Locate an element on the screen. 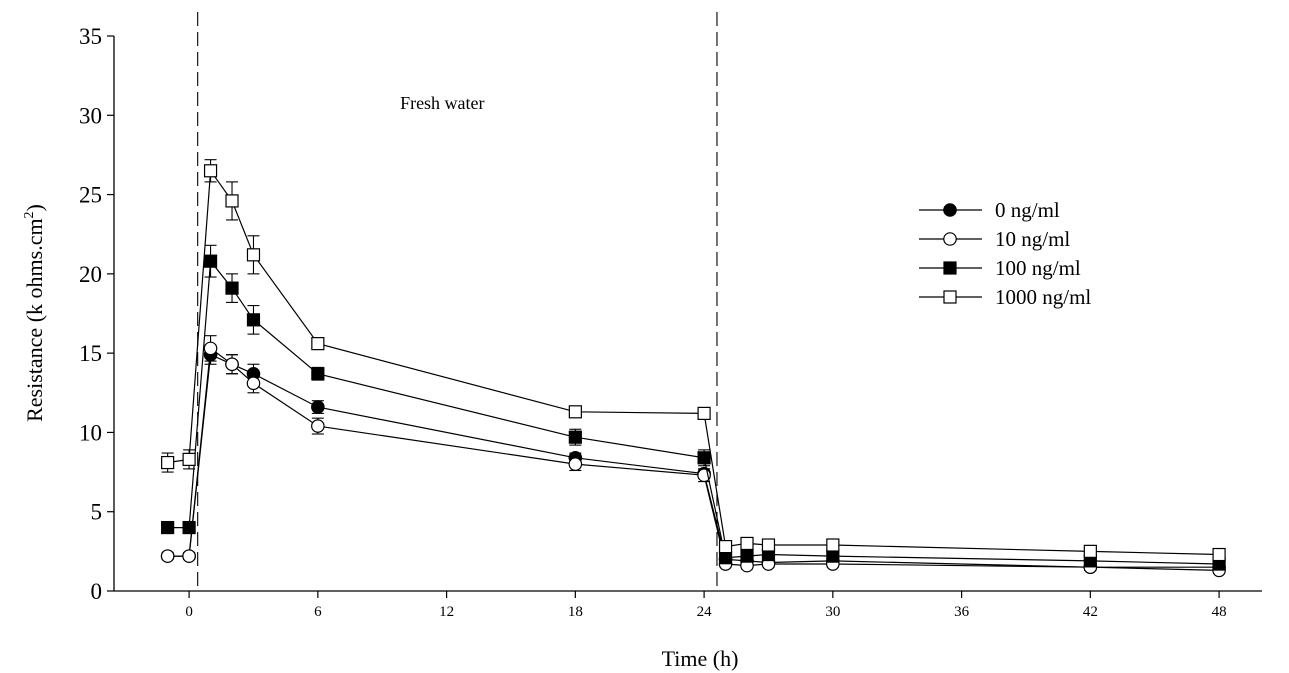 The width and height of the screenshot is (1289, 673). y-axis-title-main: Resistance (k ohms.cm is located at coordinates (34, 319).